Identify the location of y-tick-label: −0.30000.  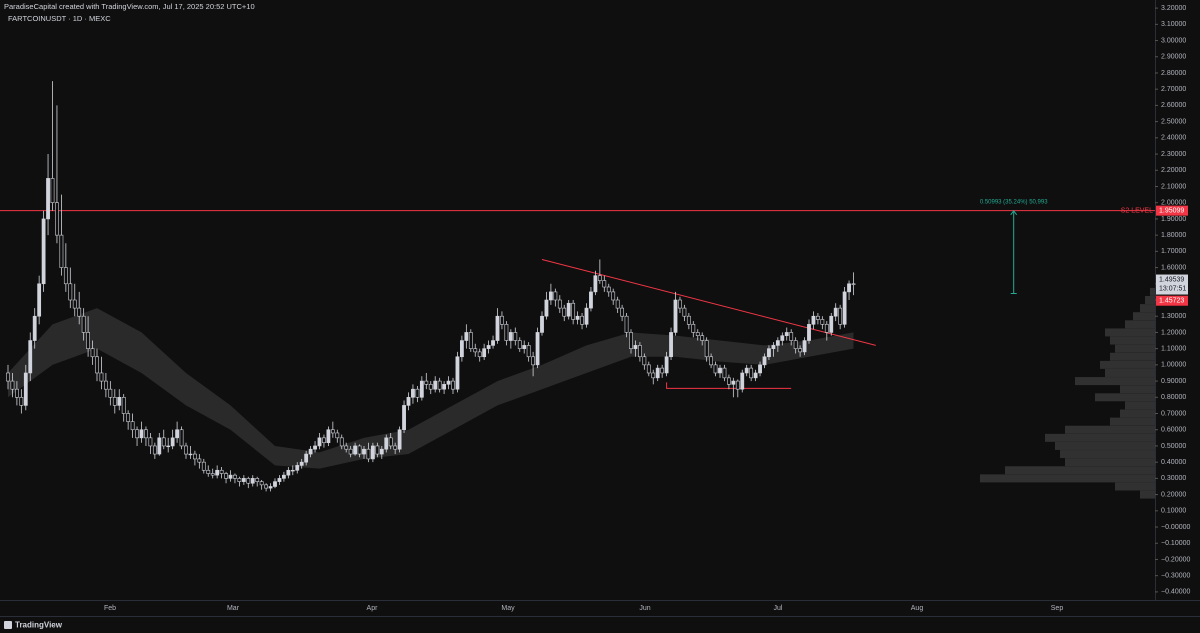
(1175, 576).